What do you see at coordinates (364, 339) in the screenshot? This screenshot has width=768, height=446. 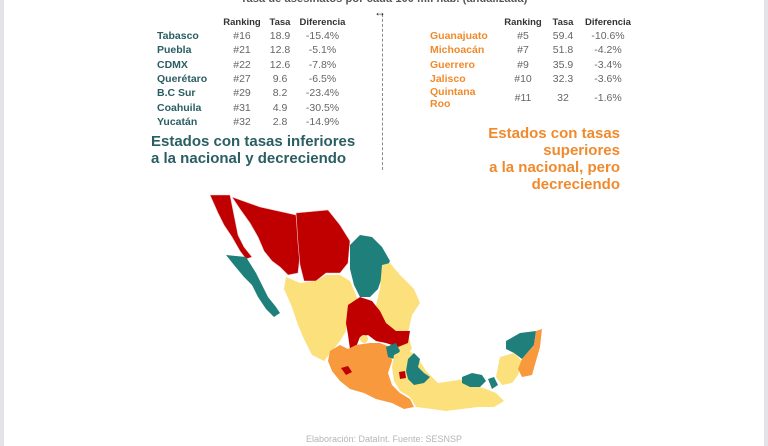 I see `state-aguascalientes` at bounding box center [364, 339].